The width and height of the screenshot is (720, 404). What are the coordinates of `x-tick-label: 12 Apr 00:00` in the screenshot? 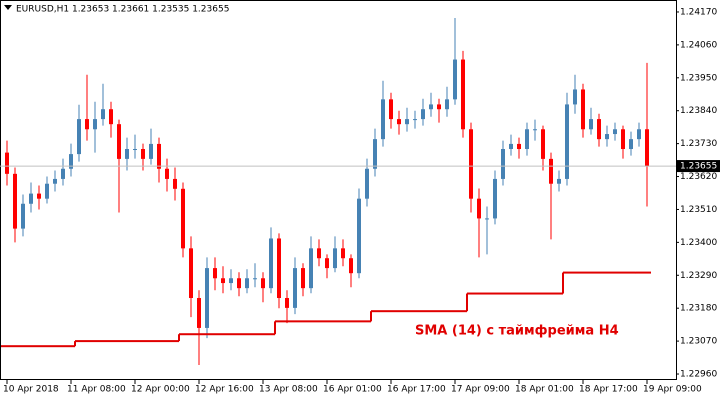 It's located at (160, 390).